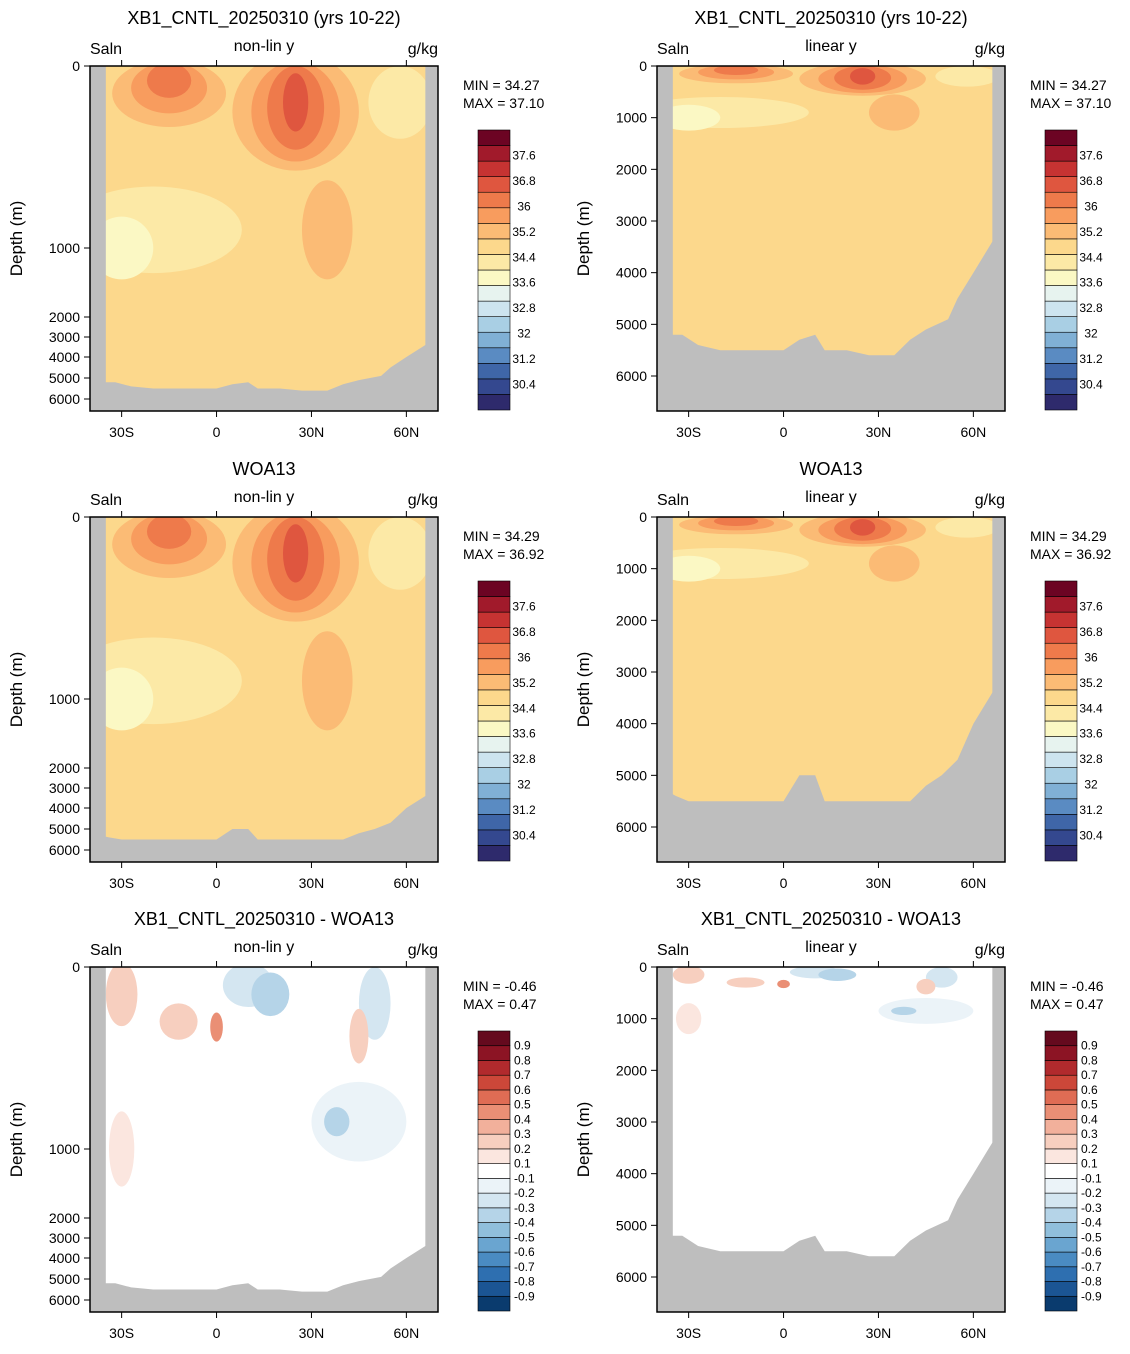 This screenshot has width=1130, height=1354. Describe the element at coordinates (64, 1279) in the screenshot. I see `y-tick-label: 5000` at that location.